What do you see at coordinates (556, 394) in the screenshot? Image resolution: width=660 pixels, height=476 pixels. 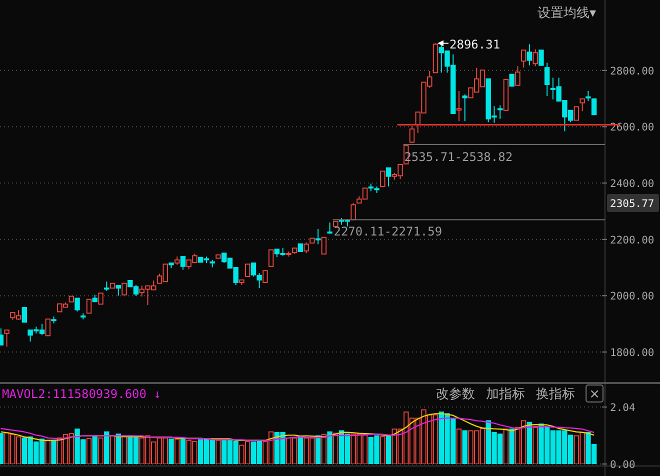 I see `annotation: 换指标` at bounding box center [556, 394].